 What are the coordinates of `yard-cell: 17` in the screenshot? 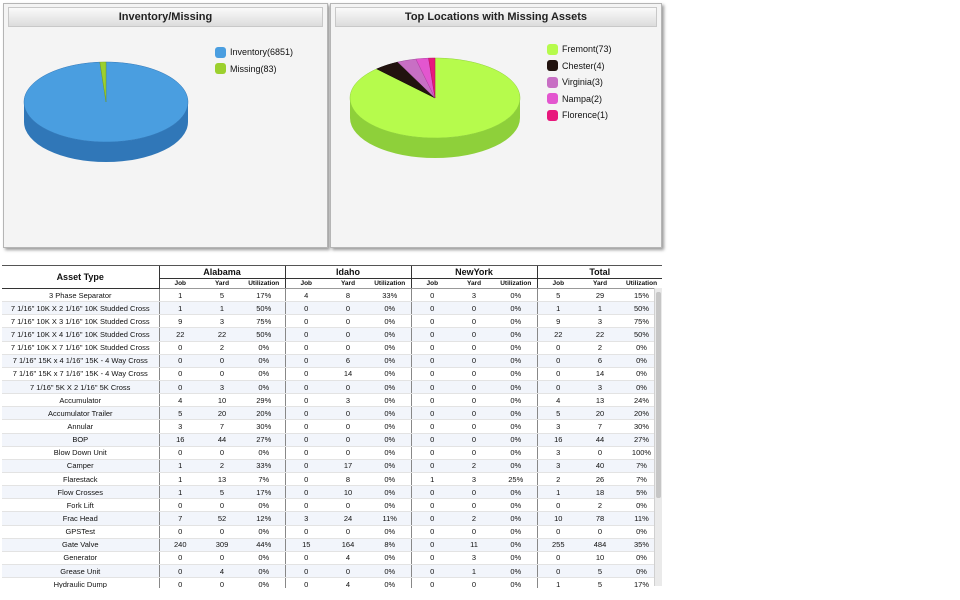 It's located at (348, 466).